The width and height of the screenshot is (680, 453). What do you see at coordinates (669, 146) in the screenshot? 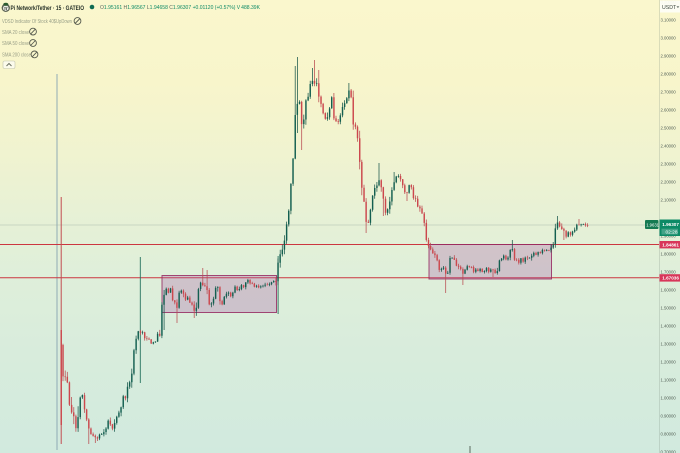
I see `svg-text: 2.40000` at bounding box center [669, 146].